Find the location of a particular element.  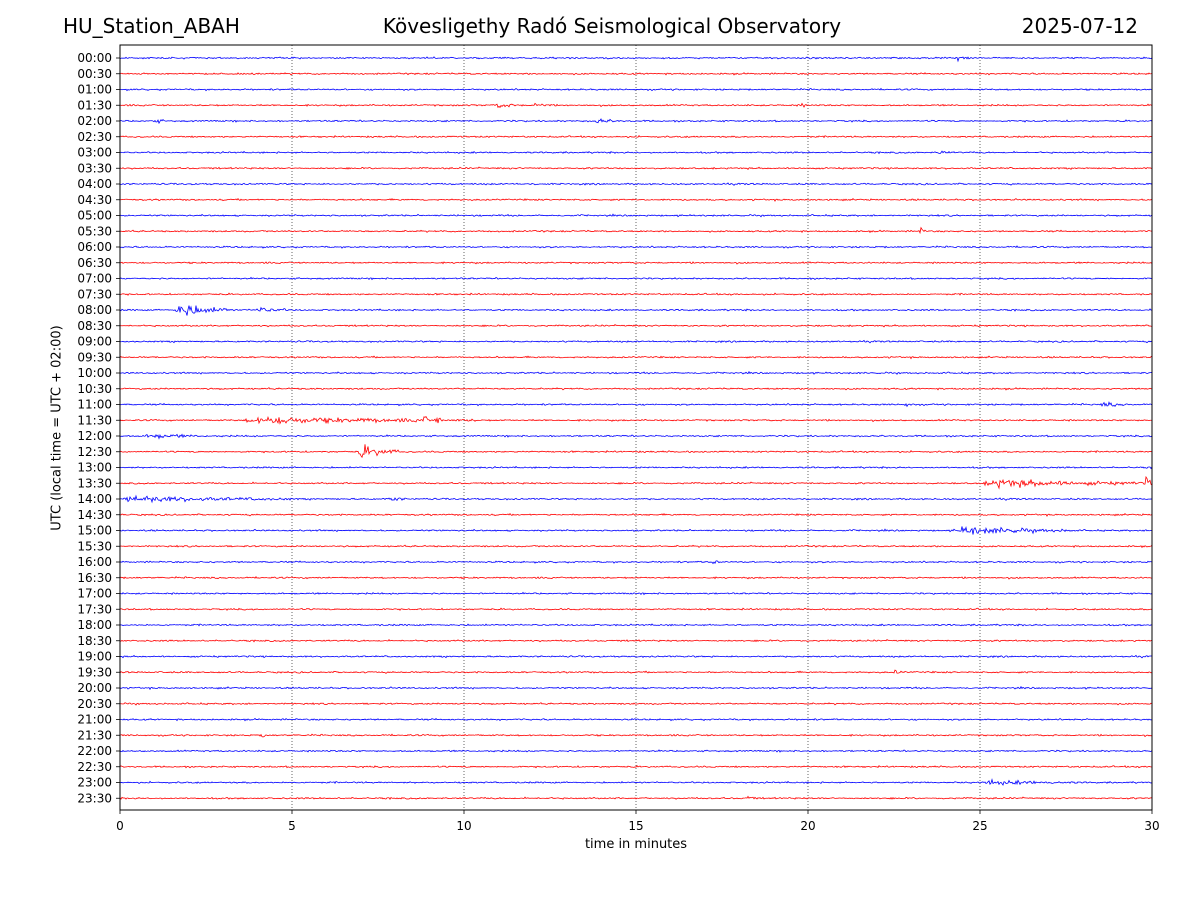

y-tick-label: 07:00 is located at coordinates (94, 279).